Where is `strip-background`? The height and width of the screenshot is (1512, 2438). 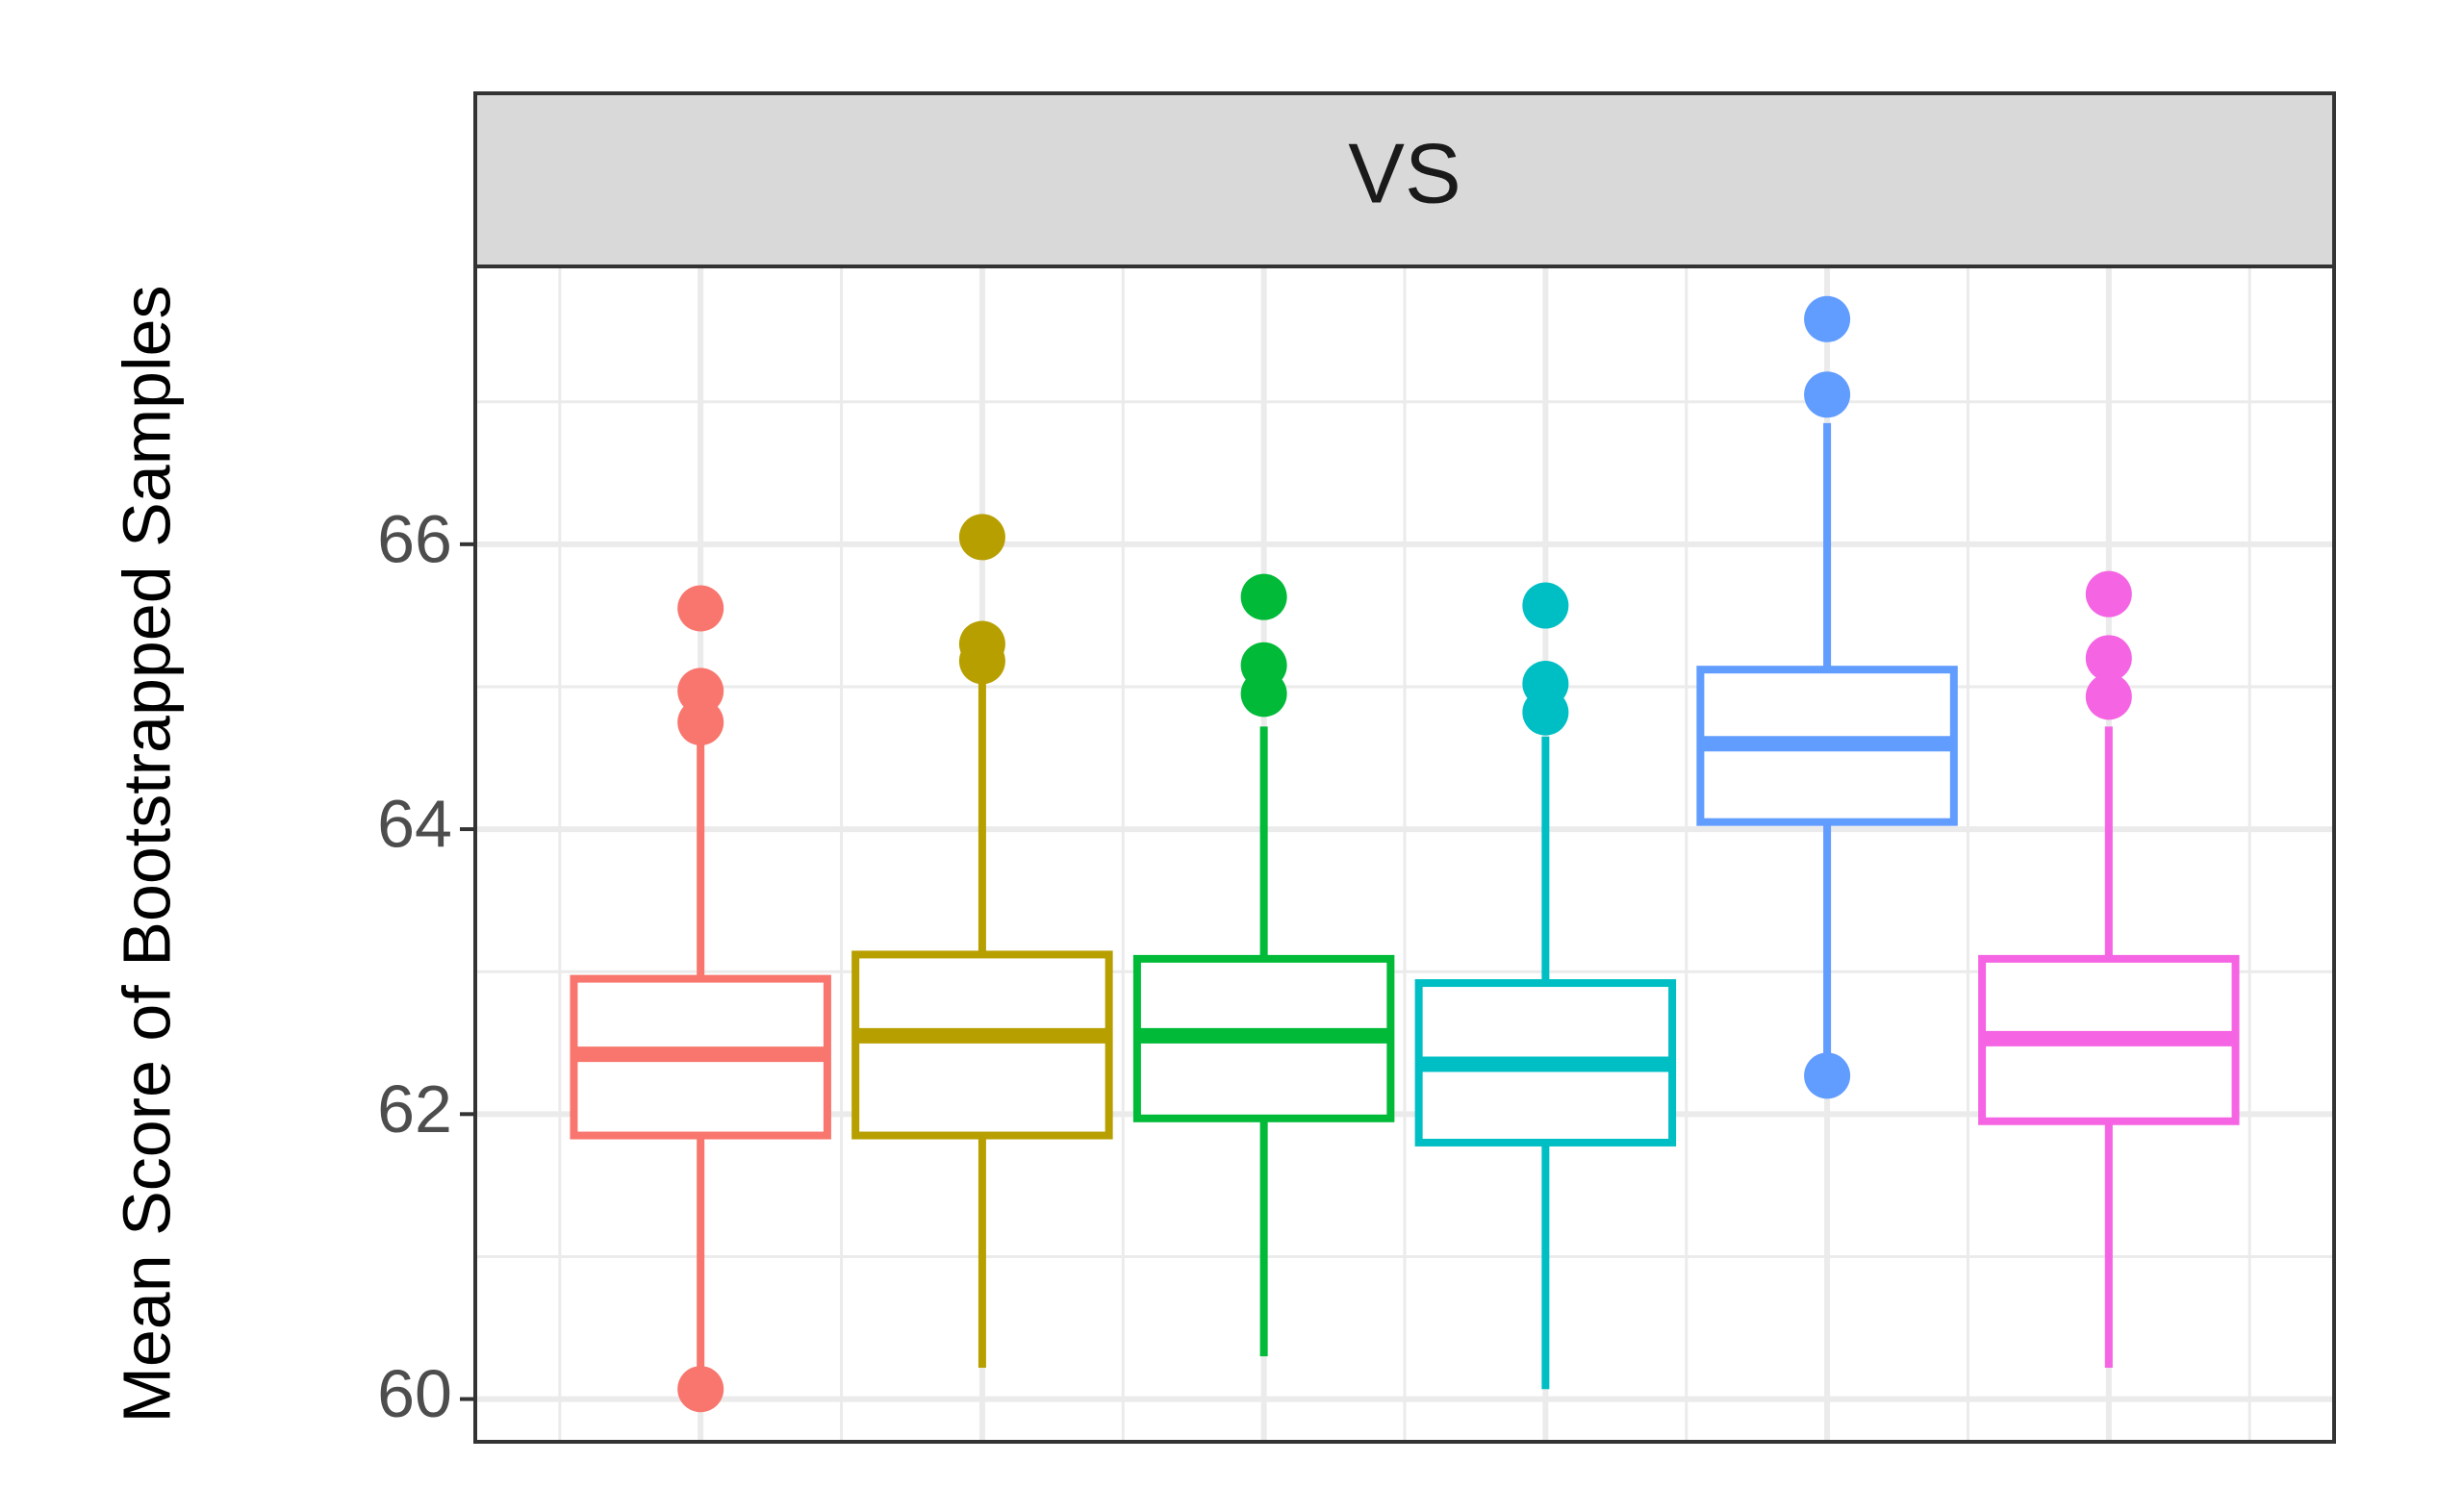 strip-background is located at coordinates (1404, 179).